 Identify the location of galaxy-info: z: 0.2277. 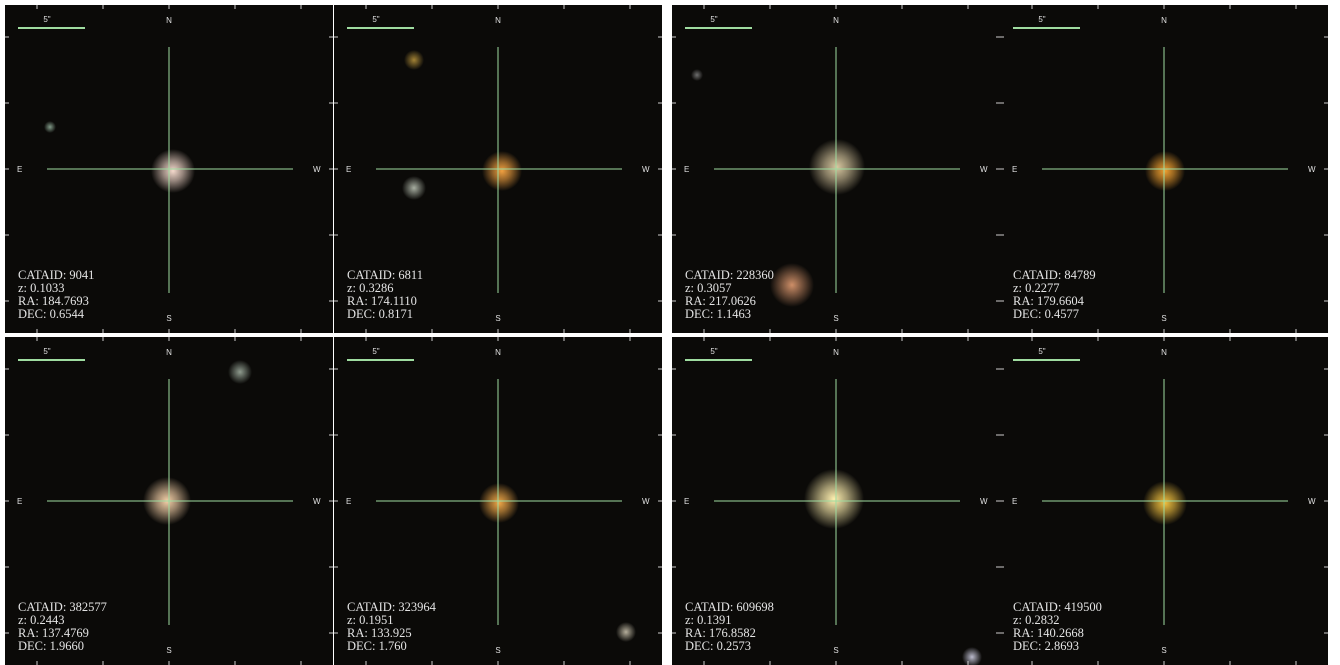
(1036, 288).